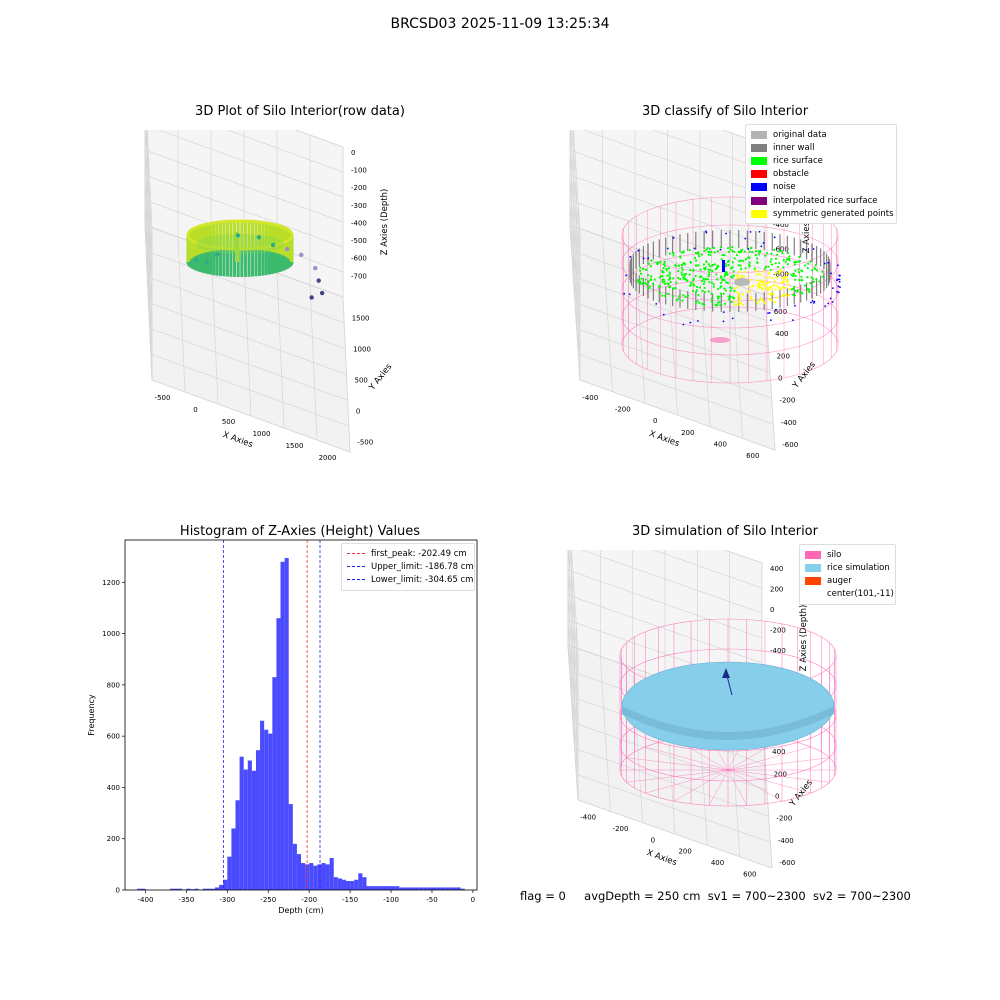  I want to click on z-tick-label: -500, so click(359, 241).